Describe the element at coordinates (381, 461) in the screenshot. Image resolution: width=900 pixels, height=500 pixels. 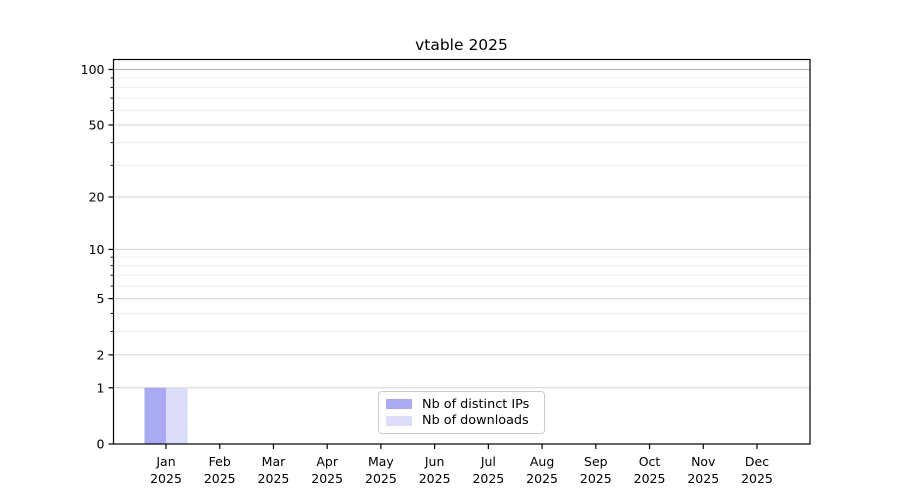
I see `x-tick-label-month: May` at that location.